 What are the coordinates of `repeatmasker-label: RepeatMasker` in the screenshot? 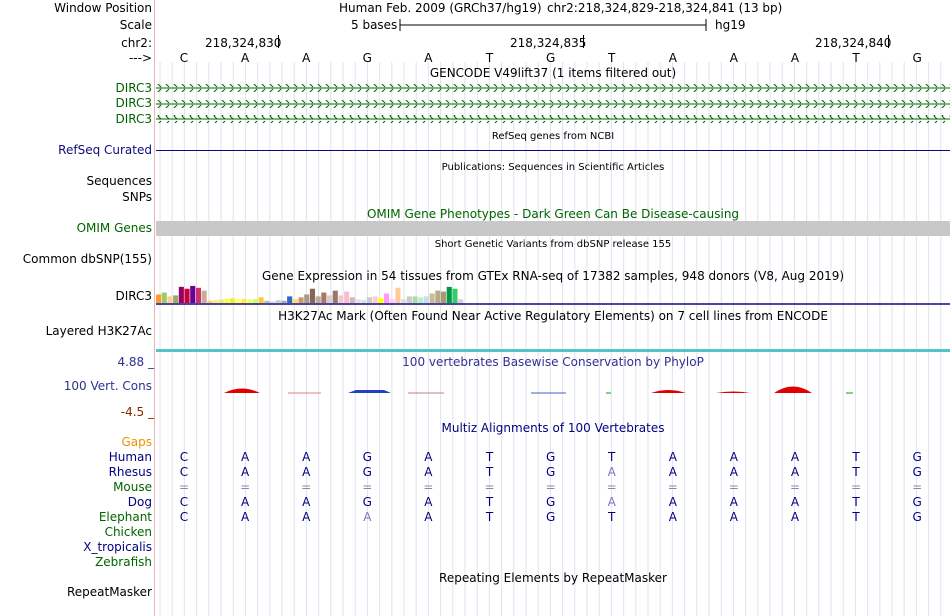 It's located at (109, 592).